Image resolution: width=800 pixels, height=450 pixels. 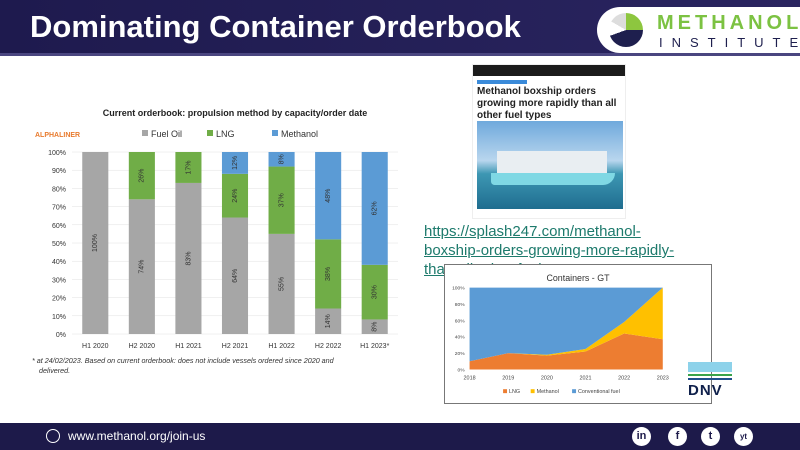 What do you see at coordinates (235, 346) in the screenshot?
I see `x-tick-label: H2 2021` at bounding box center [235, 346].